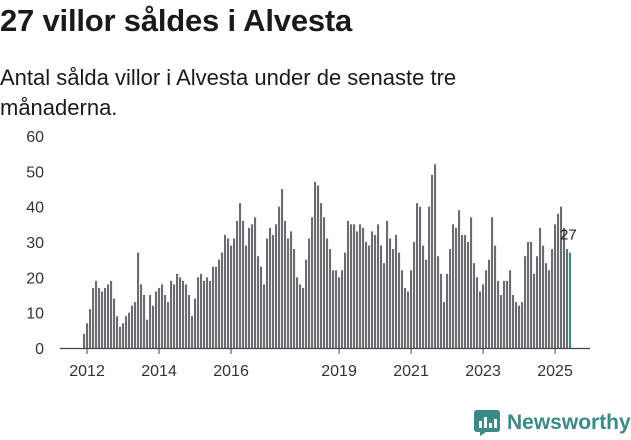 This screenshot has height=440, width=631. Describe the element at coordinates (555, 371) in the screenshot. I see `x-tick-label: 2025` at that location.